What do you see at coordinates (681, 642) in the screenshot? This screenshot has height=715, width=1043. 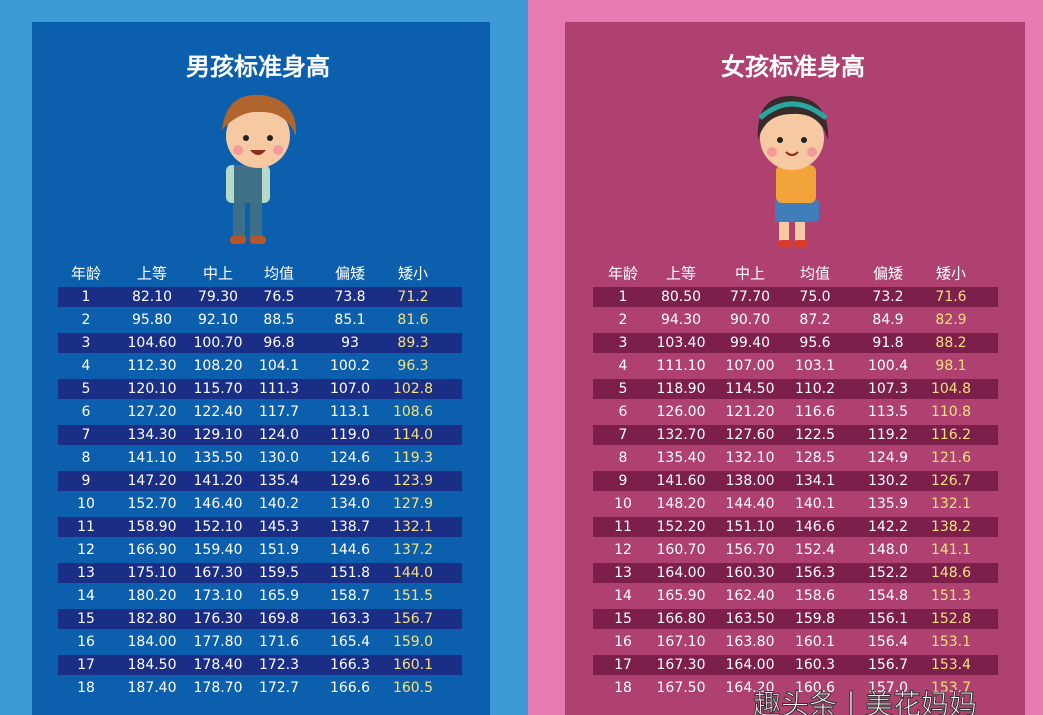 I see `table-cell: 167.10` at bounding box center [681, 642].